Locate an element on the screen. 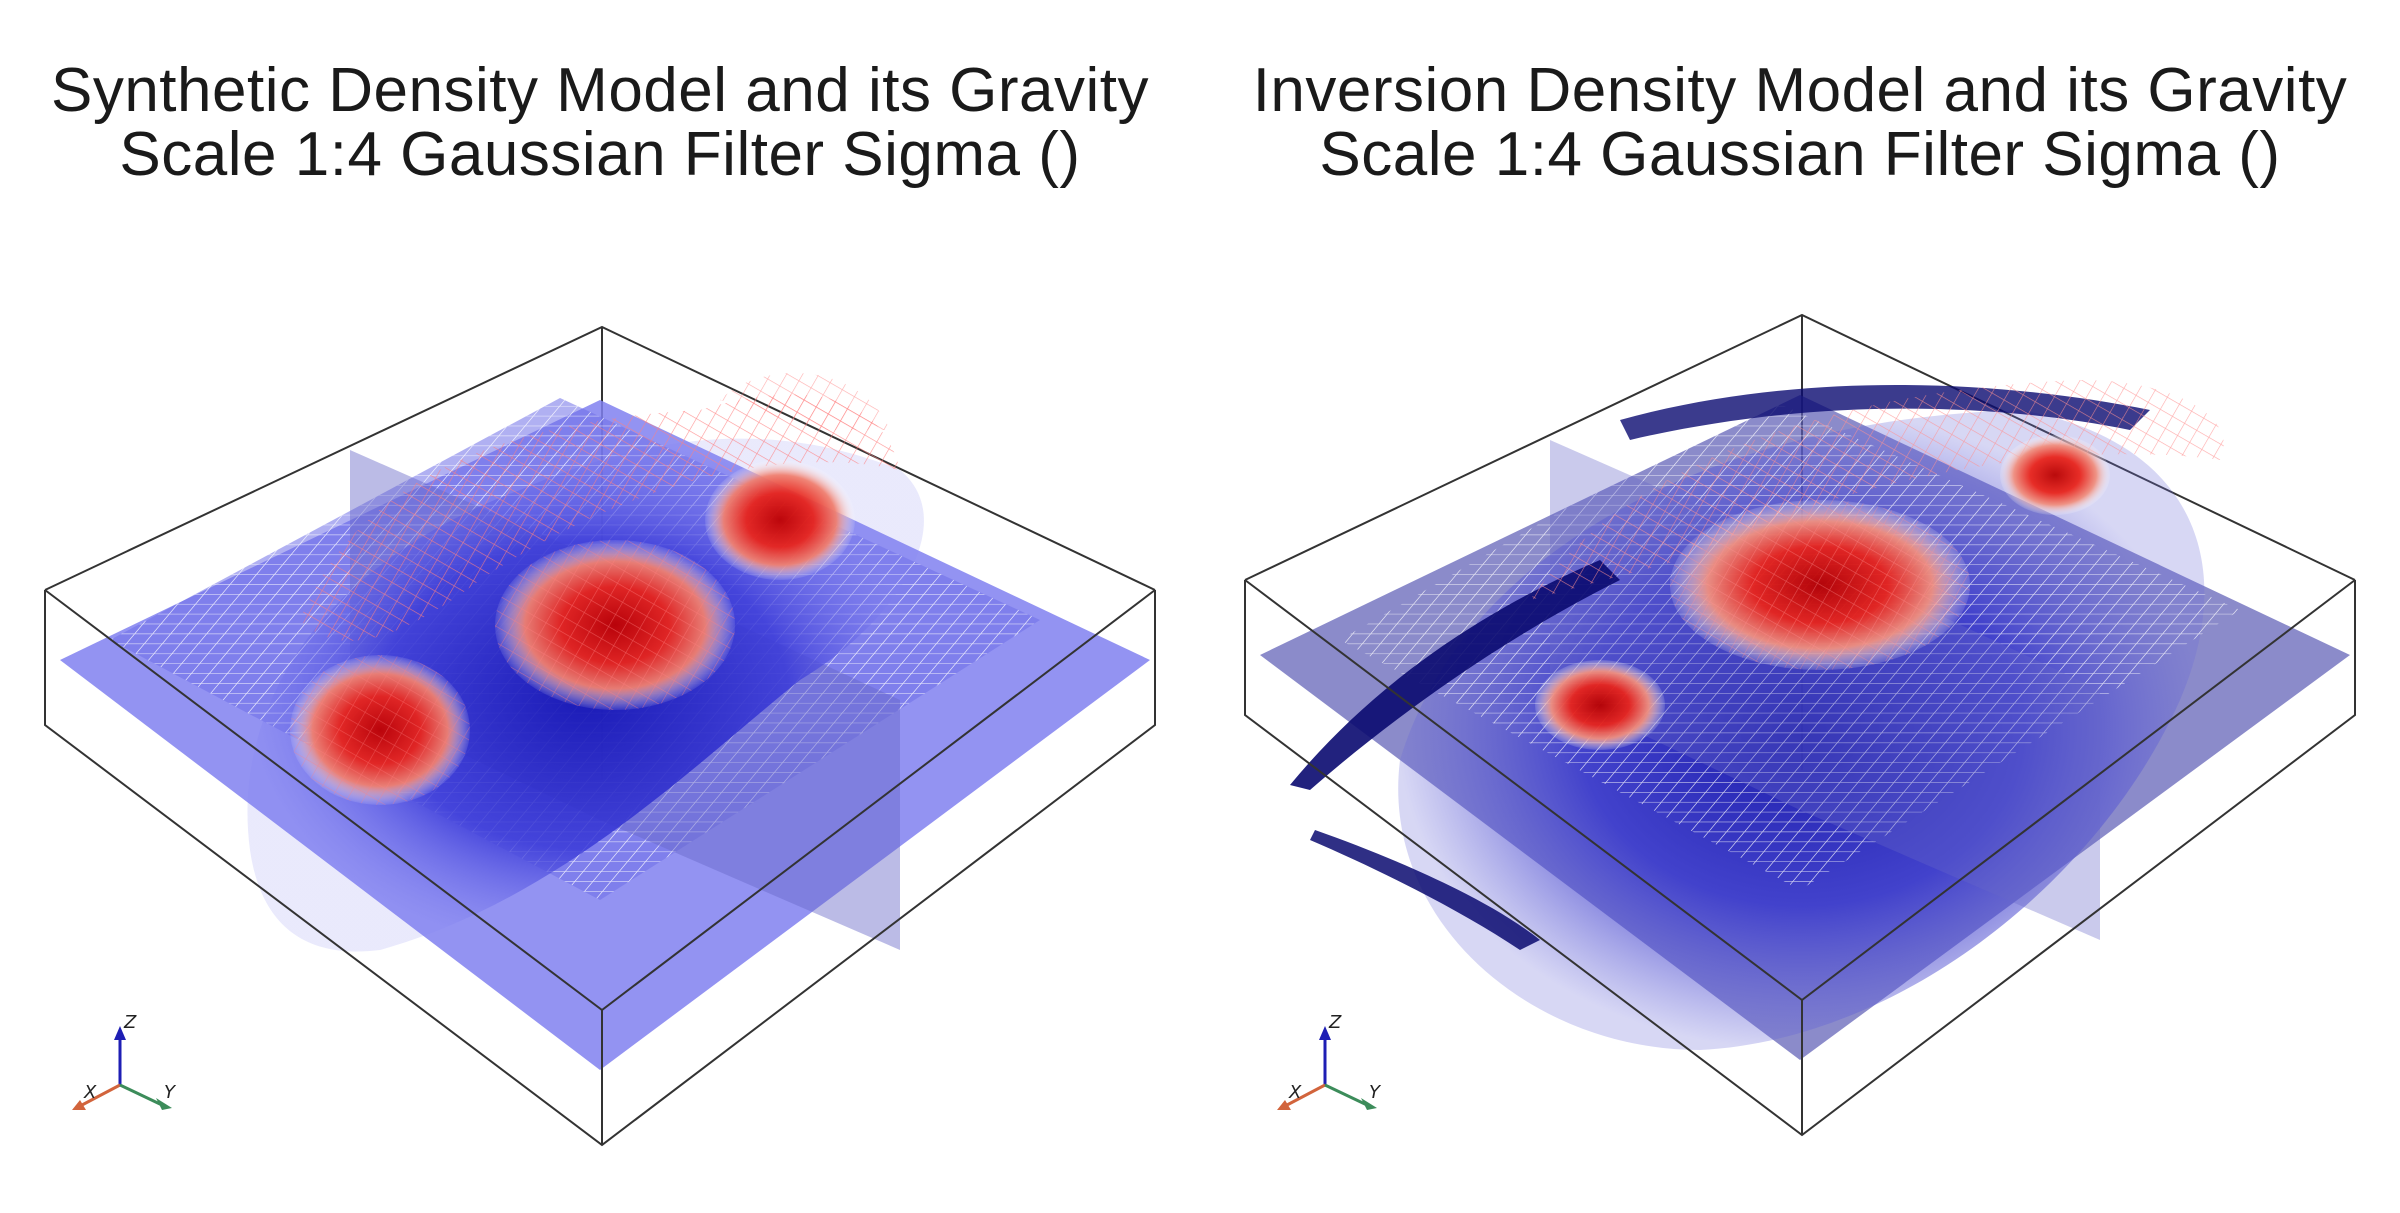 The image size is (2400, 1213). left-title-line1: Synthetic Density Model and its Gravity is located at coordinates (600, 90).